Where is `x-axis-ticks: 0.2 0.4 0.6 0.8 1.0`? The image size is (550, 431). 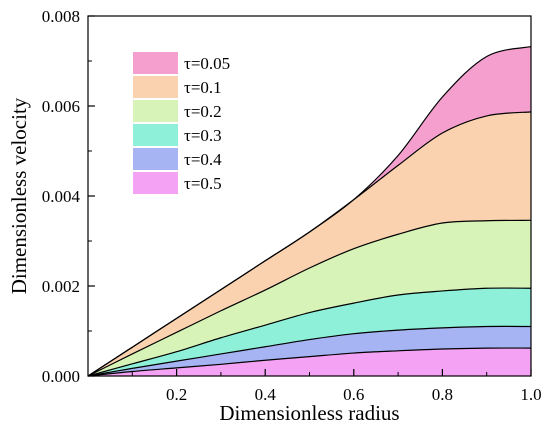 x-axis-ticks: 0.2 0.4 0.6 0.8 1.0 is located at coordinates (336, 386).